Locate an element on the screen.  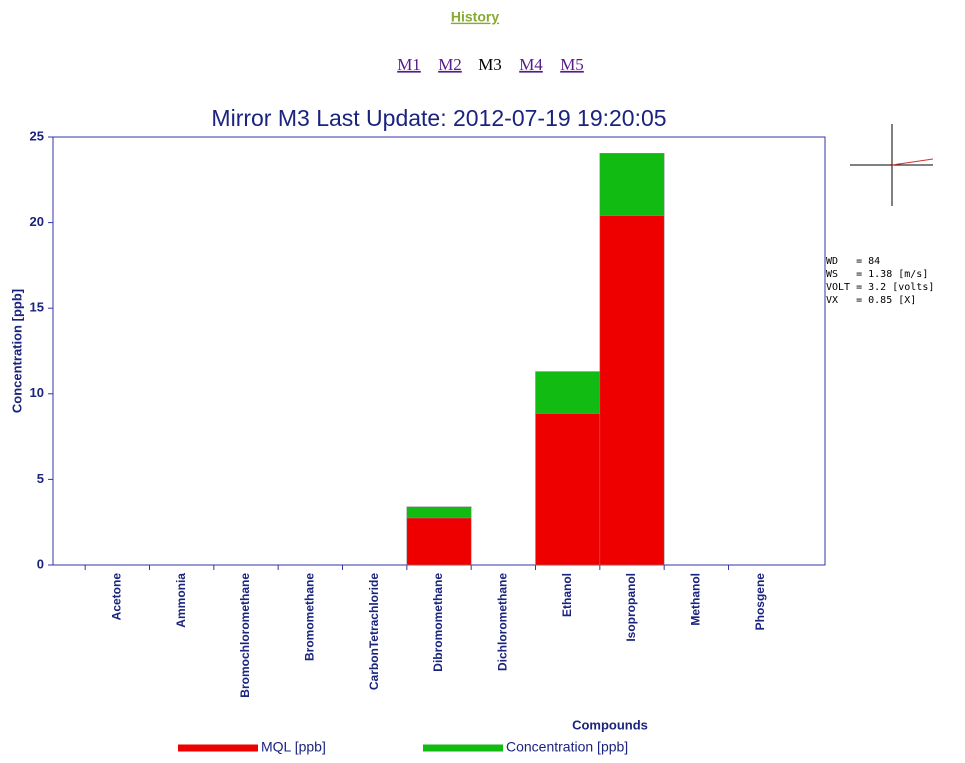
x-tick-label: Bromochloromethane is located at coordinates (245, 635).